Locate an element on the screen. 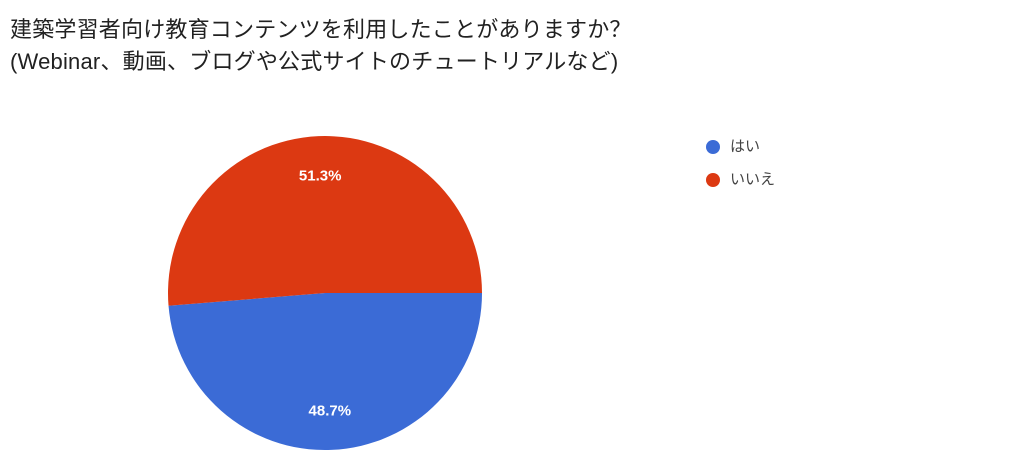 This screenshot has height=475, width=1032. legend-item-はい: はい is located at coordinates (740, 147).